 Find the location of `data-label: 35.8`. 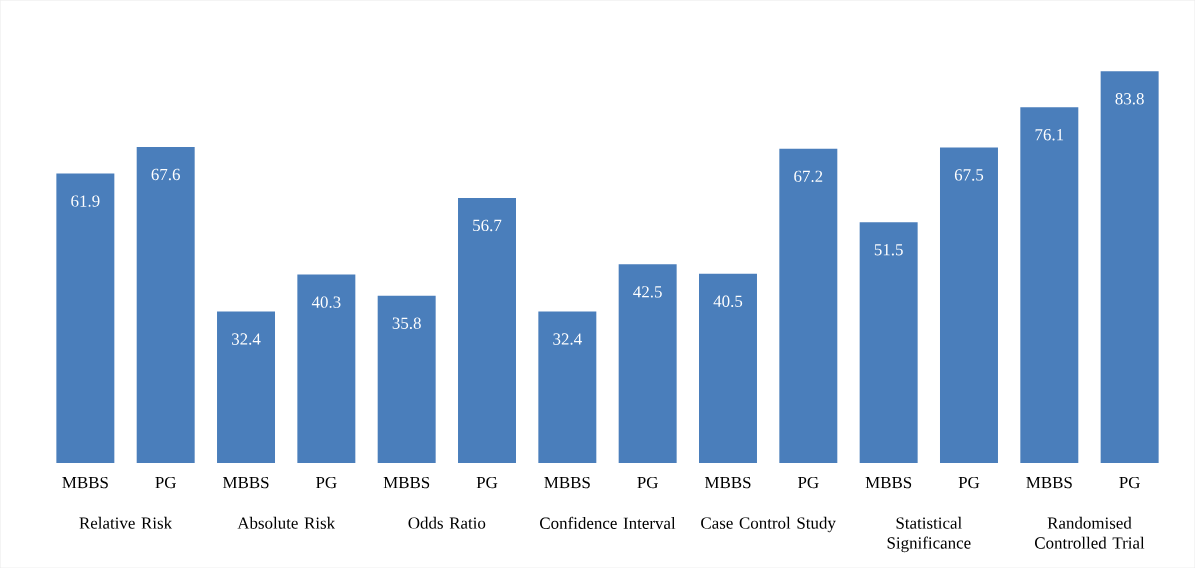

data-label: 35.8 is located at coordinates (406, 323).